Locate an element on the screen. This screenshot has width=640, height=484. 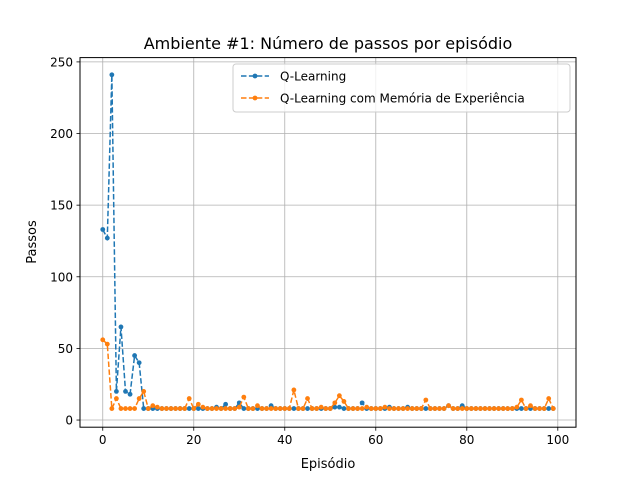
y-tick-label: 0 is located at coordinates (69, 421).